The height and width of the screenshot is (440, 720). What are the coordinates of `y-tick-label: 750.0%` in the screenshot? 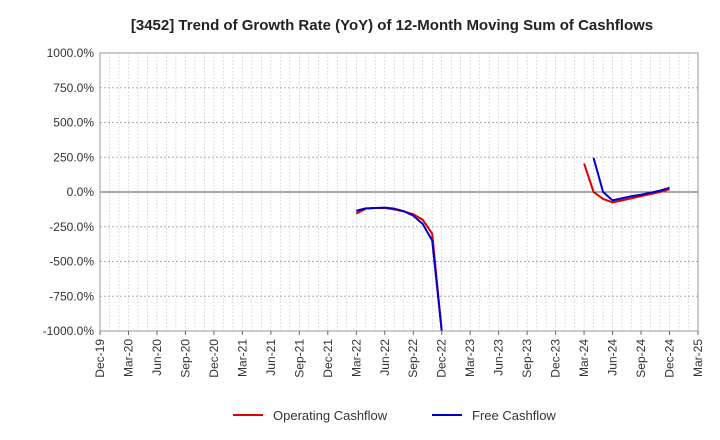 It's located at (73, 88).